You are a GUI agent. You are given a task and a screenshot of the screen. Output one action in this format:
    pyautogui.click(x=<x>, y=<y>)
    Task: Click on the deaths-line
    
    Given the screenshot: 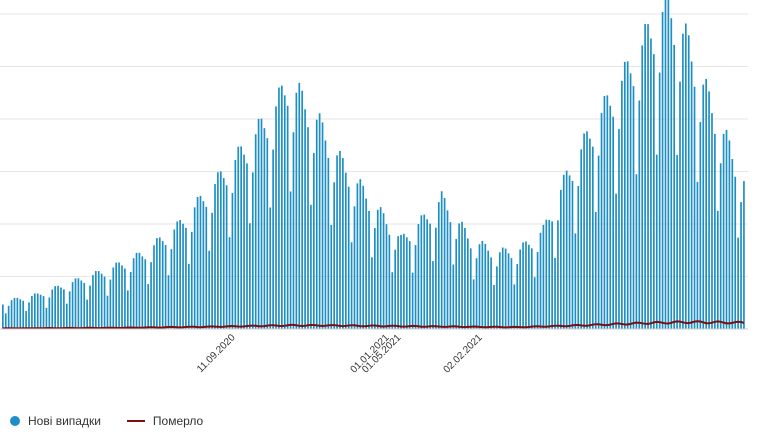 What is the action you would take?
    pyautogui.click(x=373, y=325)
    